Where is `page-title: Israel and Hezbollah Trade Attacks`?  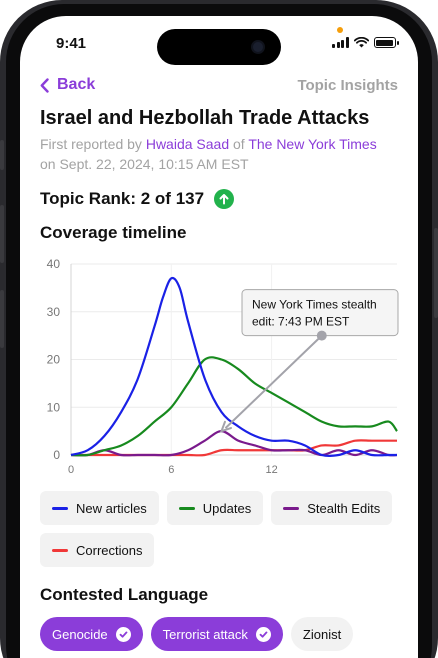
page-title: Israel and Hezbollah Trade Attacks is located at coordinates (205, 118).